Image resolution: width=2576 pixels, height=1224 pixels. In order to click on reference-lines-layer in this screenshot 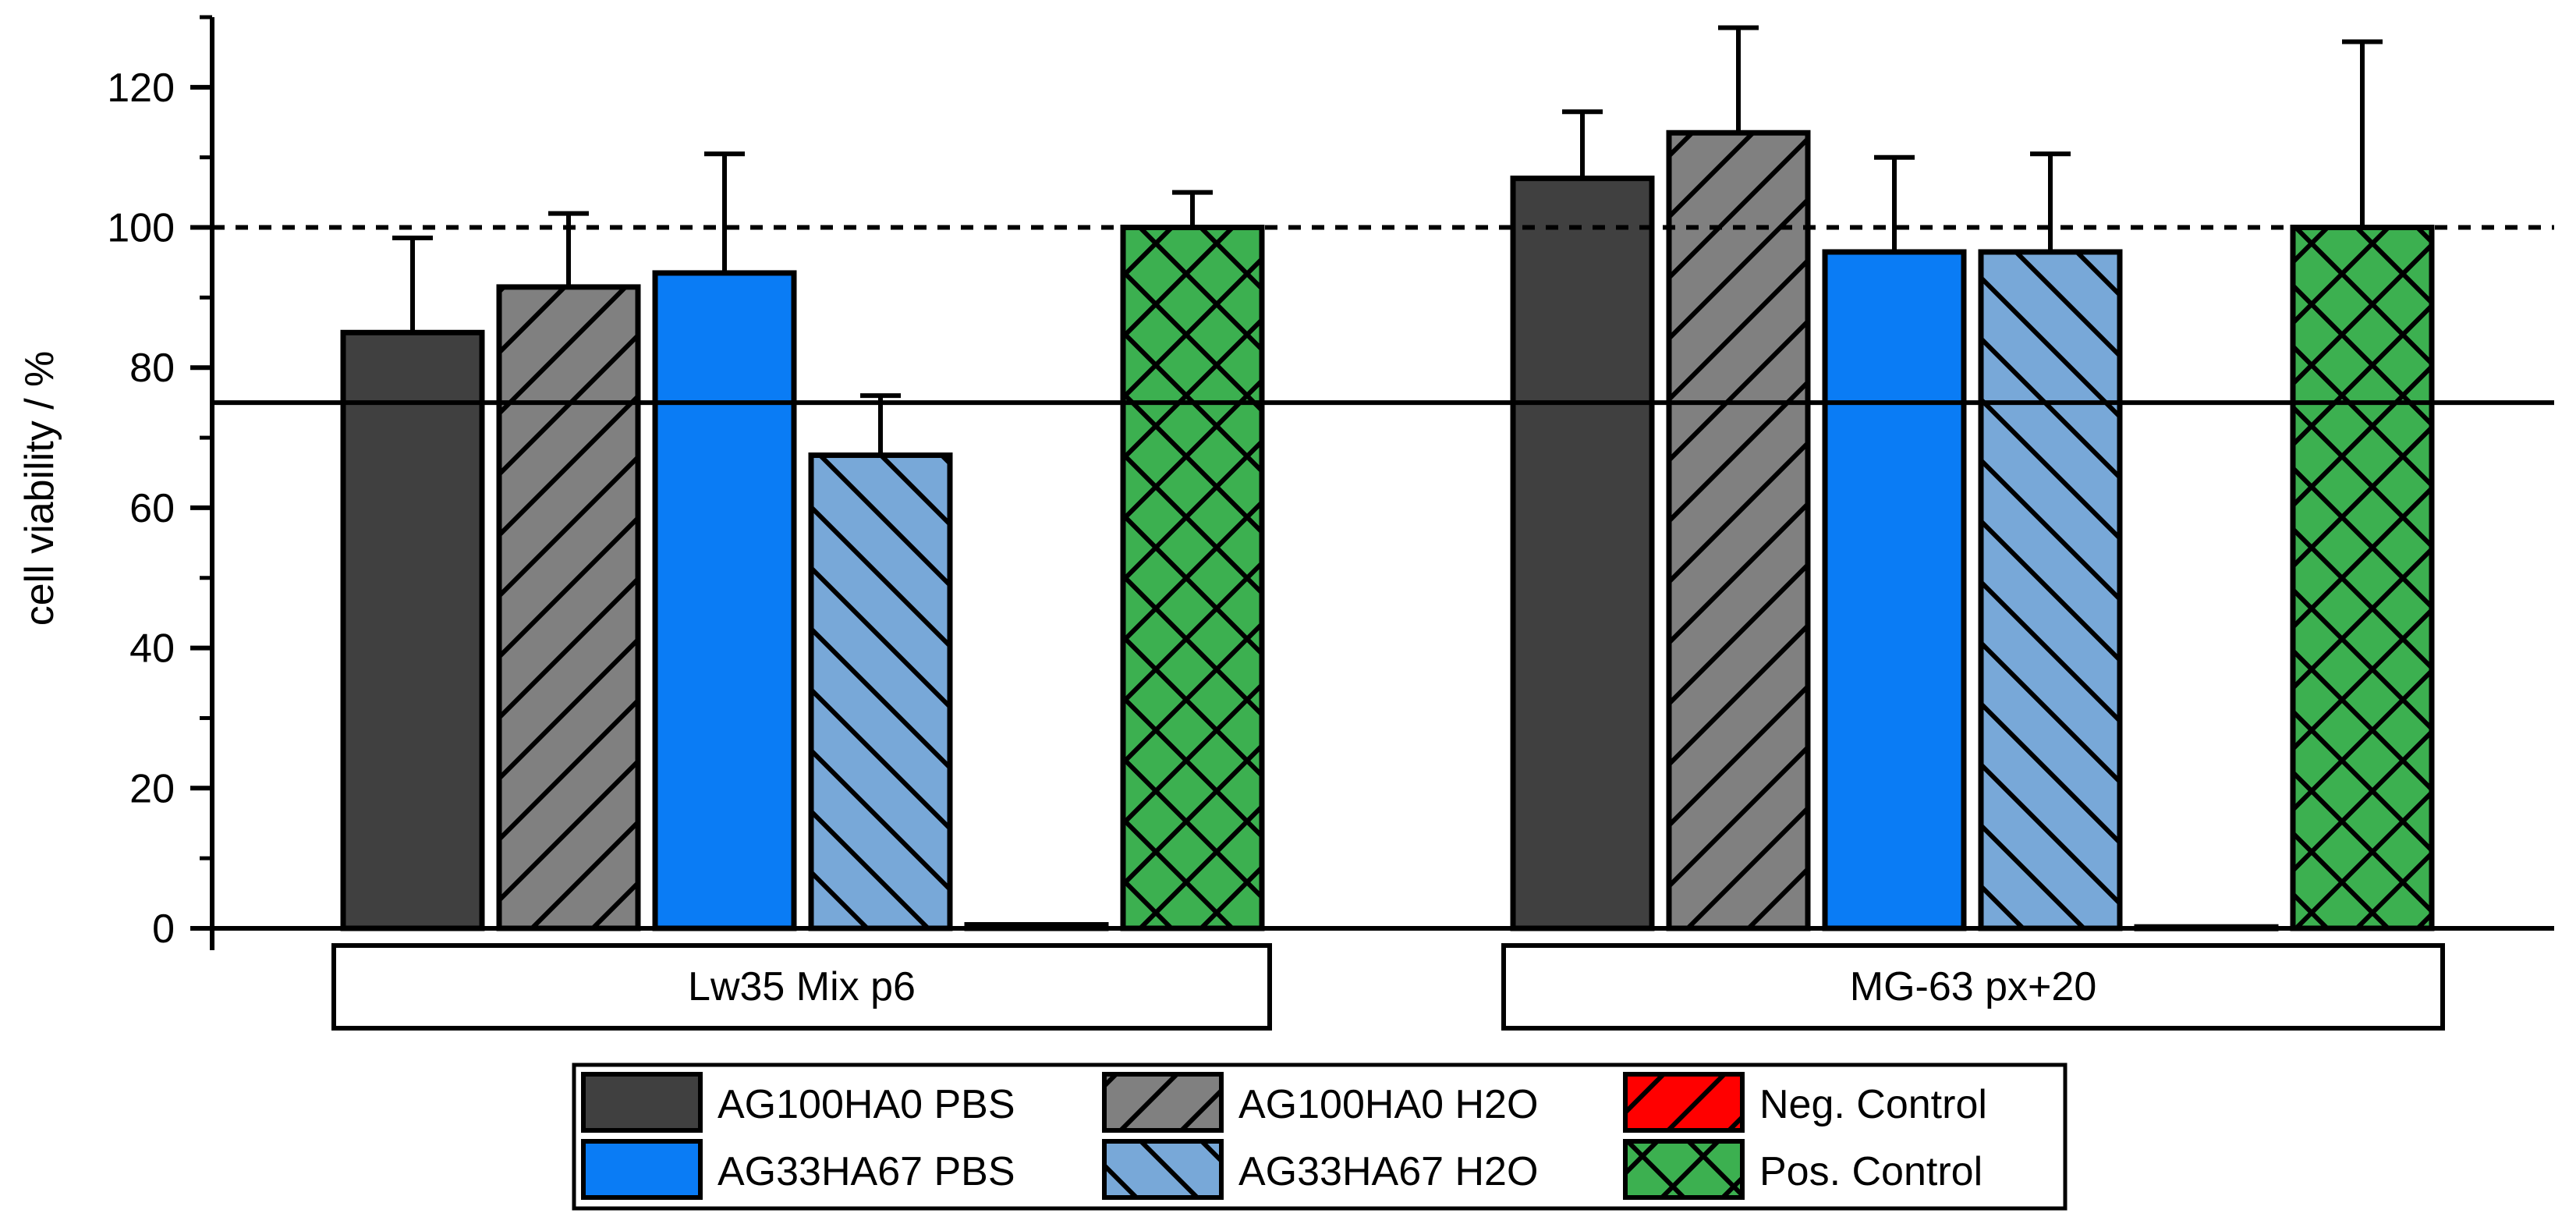, I will do `click(1383, 315)`.